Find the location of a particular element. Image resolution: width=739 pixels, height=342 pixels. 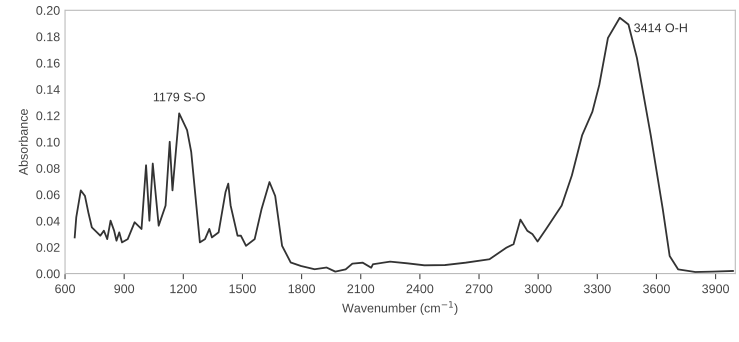

y-tick-label: 0.14 is located at coordinates (48, 89).